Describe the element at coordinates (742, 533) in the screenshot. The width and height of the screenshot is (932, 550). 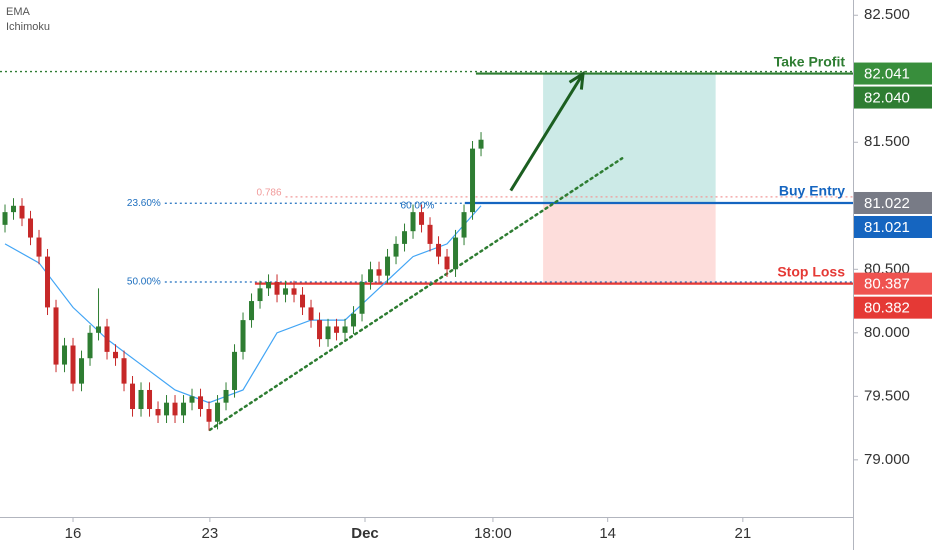
I see `x-tick-label: 21` at that location.